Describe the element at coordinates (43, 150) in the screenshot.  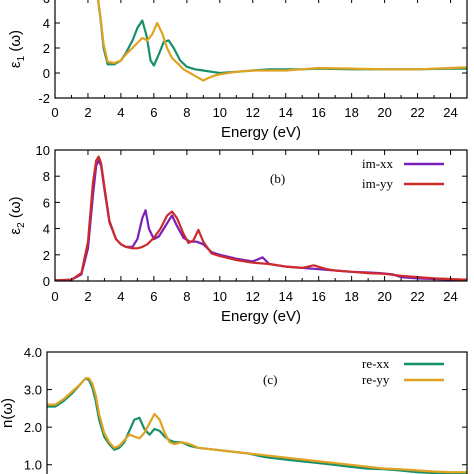
I see `y-tick-label: 10` at that location.